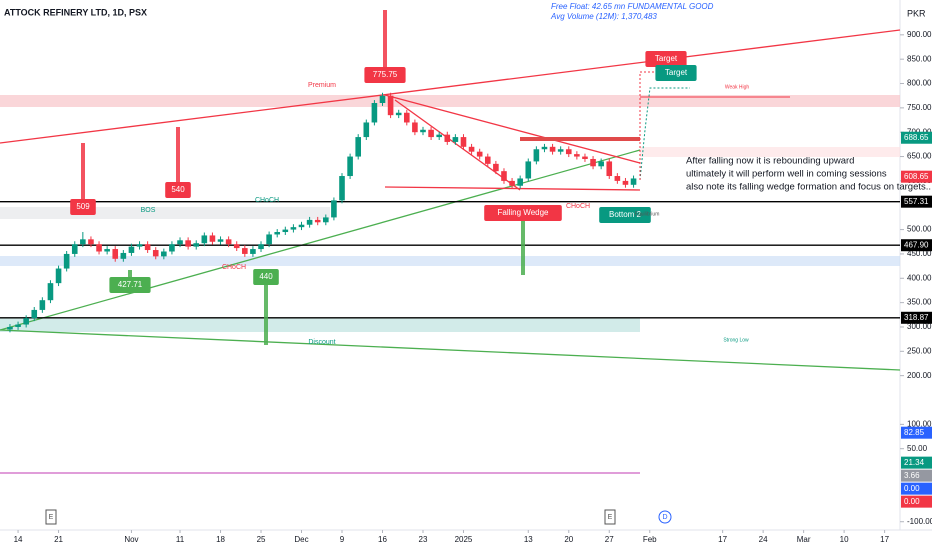 The image size is (932, 550). I want to click on level-label: 467.90, so click(916, 244).